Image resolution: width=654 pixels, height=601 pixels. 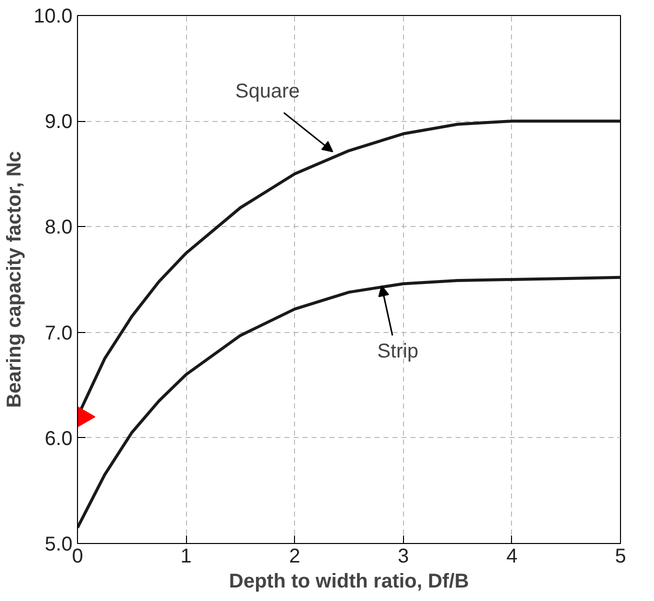 I want to click on y-tick-label: 7.0, so click(x=58, y=333).